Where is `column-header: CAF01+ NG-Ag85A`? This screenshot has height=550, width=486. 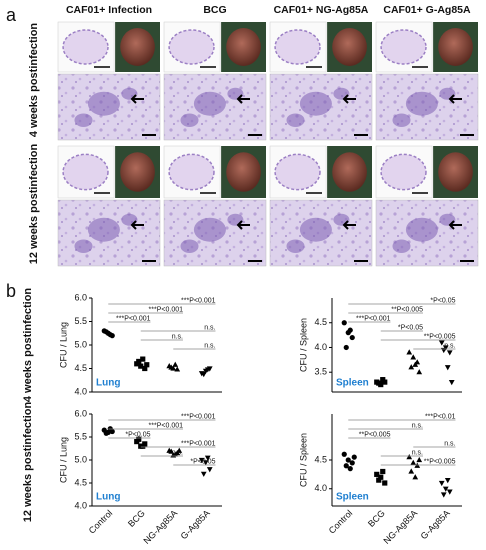
column-header: CAF01+ NG-Ag85A is located at coordinates (321, 10).